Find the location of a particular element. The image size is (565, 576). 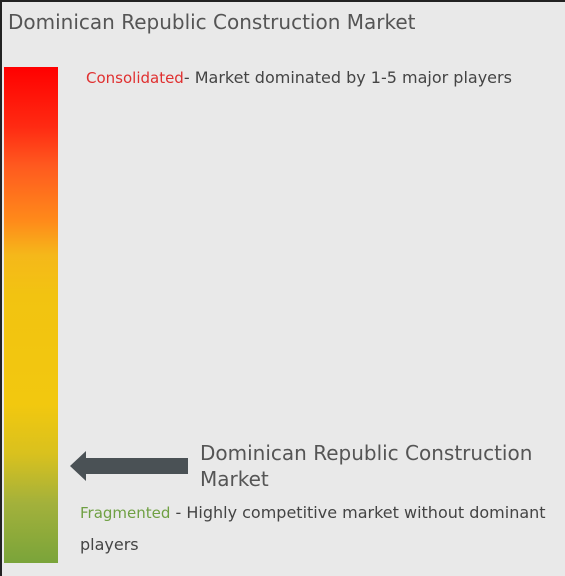

fragmented-label: Fragmented is located at coordinates (125, 513).